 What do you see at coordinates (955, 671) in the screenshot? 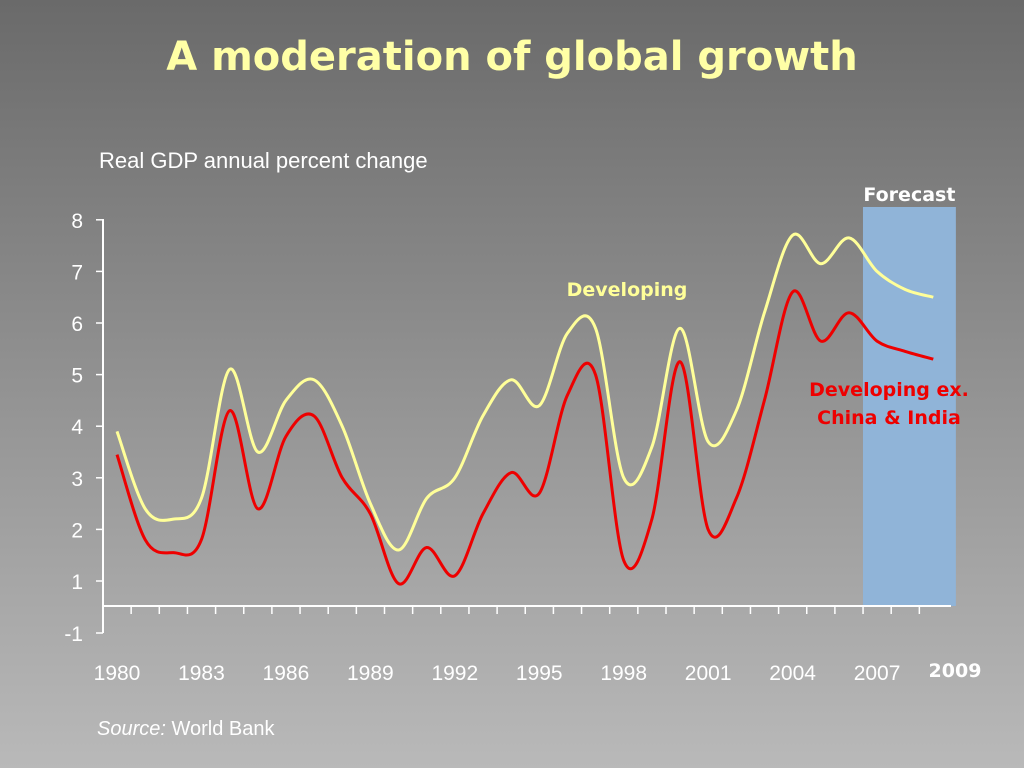
I see `x-tick-label-2009: 2009` at bounding box center [955, 671].